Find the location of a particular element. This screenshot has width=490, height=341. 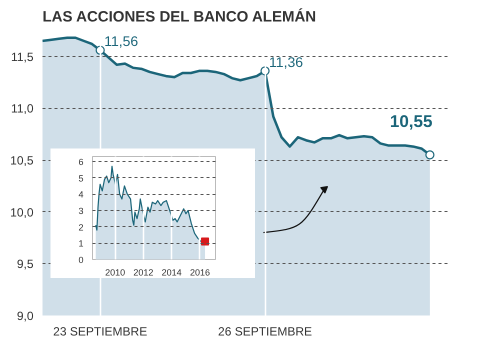

x-tick-label: 2012 is located at coordinates (143, 273).